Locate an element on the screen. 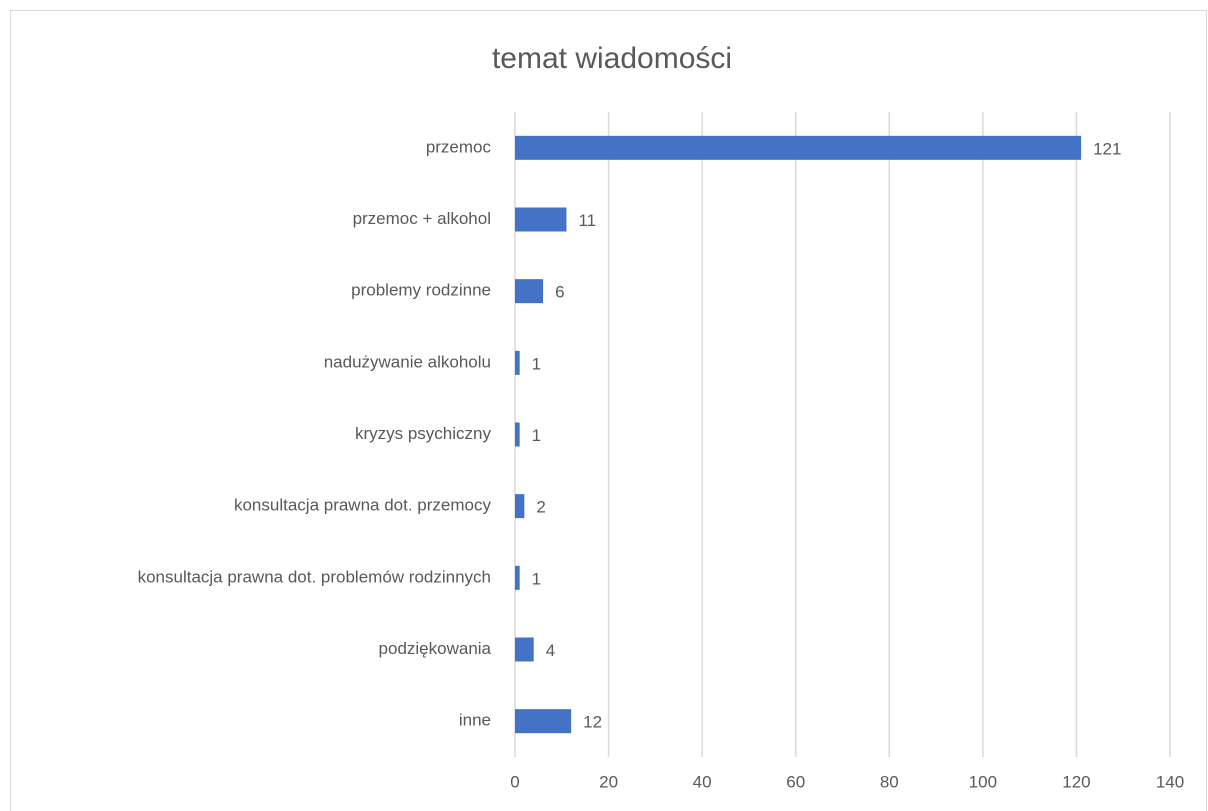 This screenshot has height=811, width=1208. y-tick-label: inne is located at coordinates (475, 720).